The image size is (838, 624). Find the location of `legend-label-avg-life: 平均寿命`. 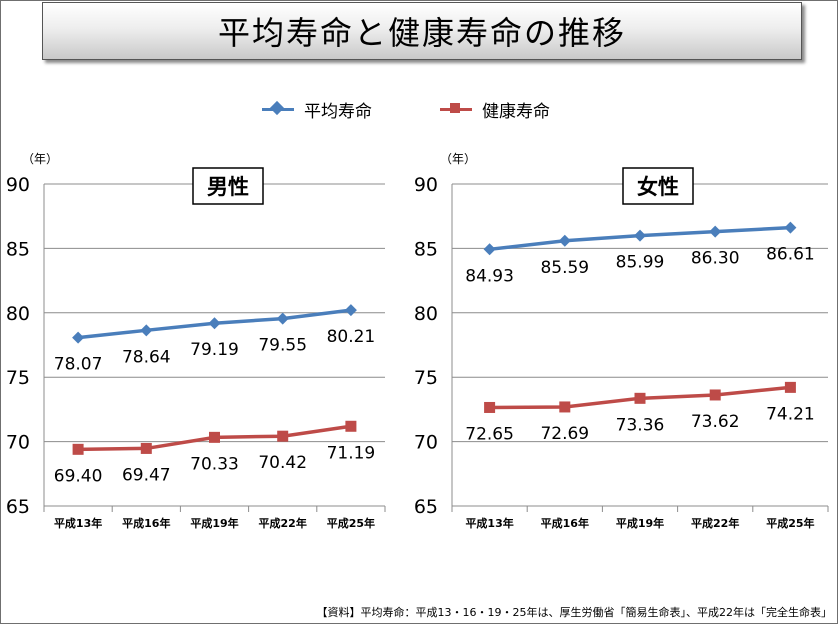

legend-label-avg-life: 平均寿命 is located at coordinates (338, 112).